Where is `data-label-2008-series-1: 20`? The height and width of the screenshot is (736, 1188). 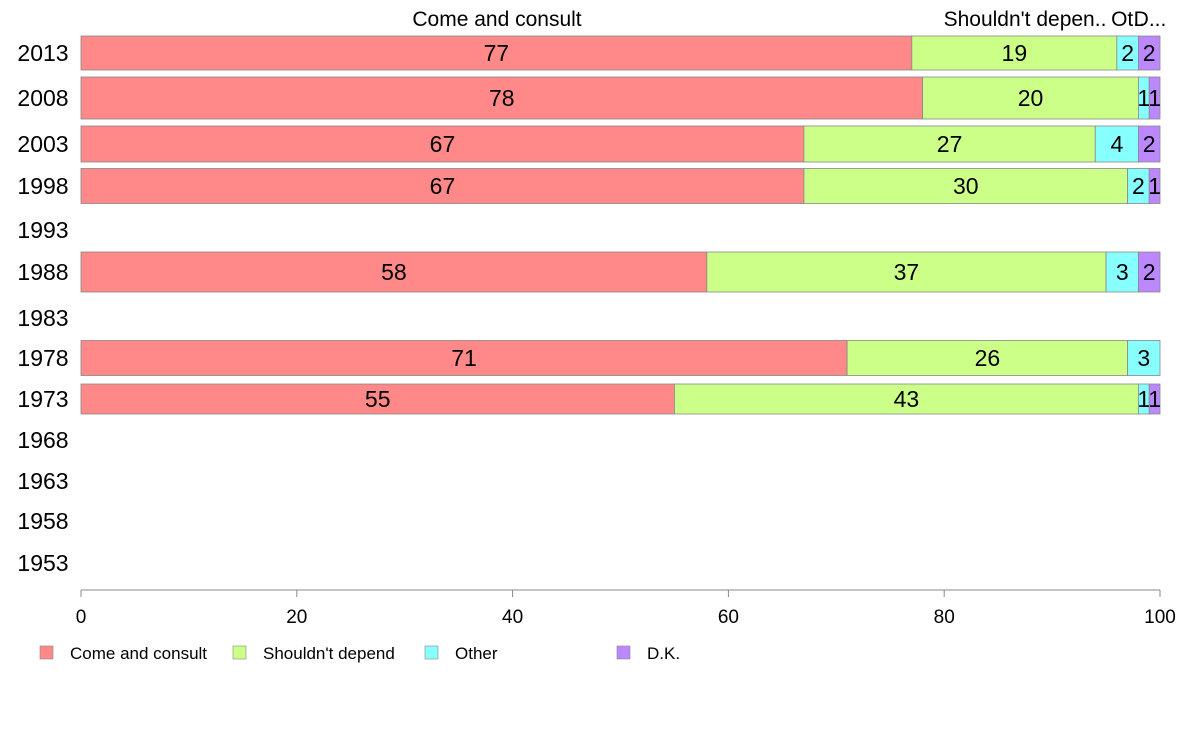 data-label-2008-series-1: 20 is located at coordinates (1031, 98).